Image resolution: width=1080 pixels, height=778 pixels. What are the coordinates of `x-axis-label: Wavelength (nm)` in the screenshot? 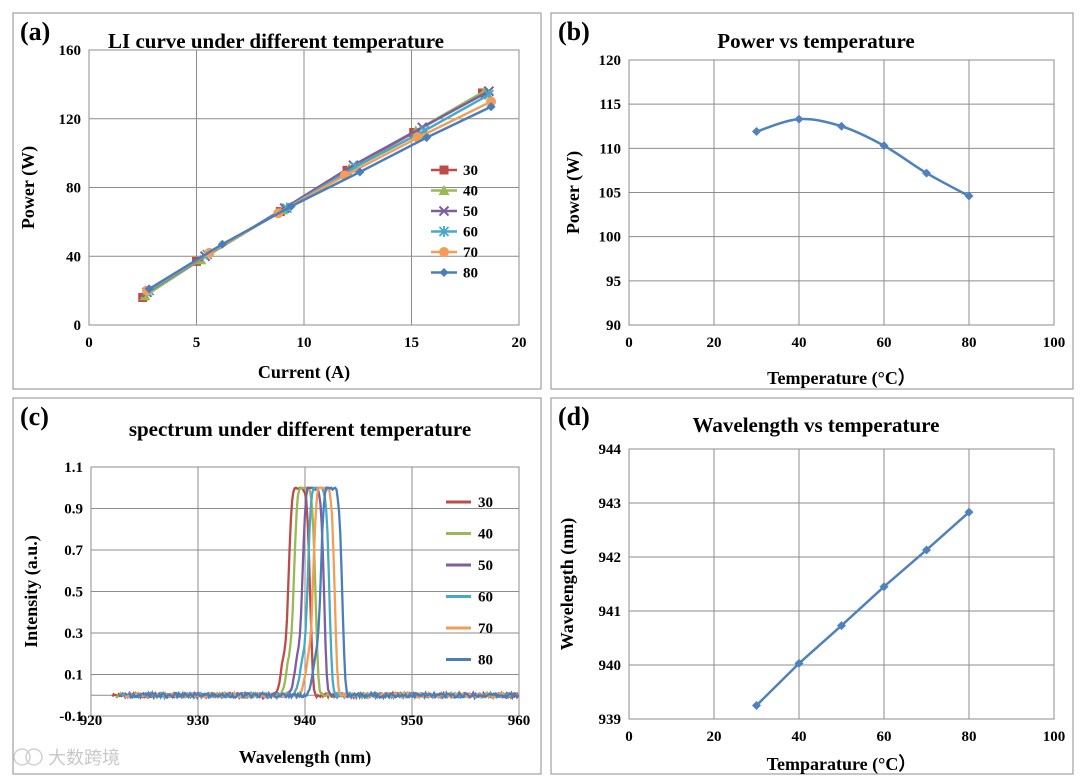 It's located at (305, 757).